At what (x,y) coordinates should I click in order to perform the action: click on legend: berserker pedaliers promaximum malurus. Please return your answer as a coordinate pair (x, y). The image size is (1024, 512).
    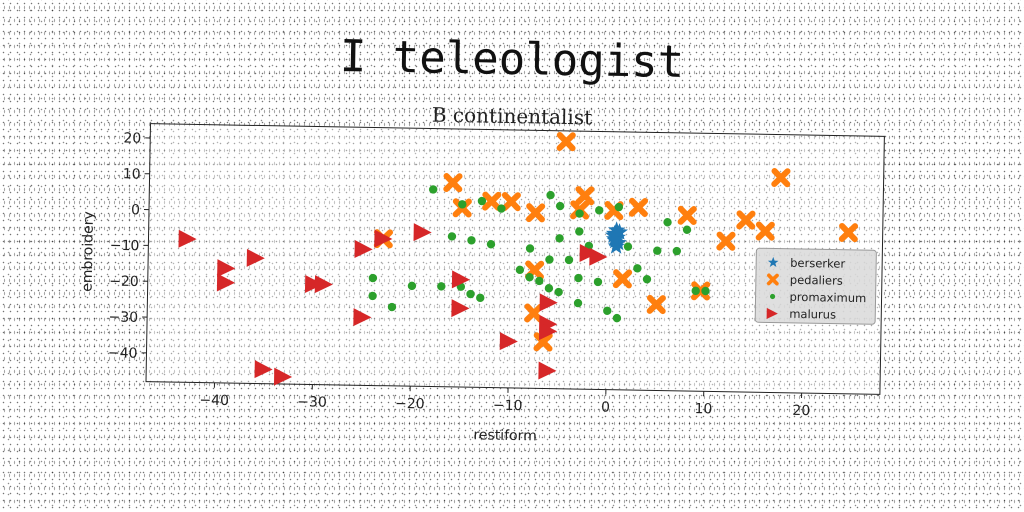
    Looking at the image, I should click on (815, 286).